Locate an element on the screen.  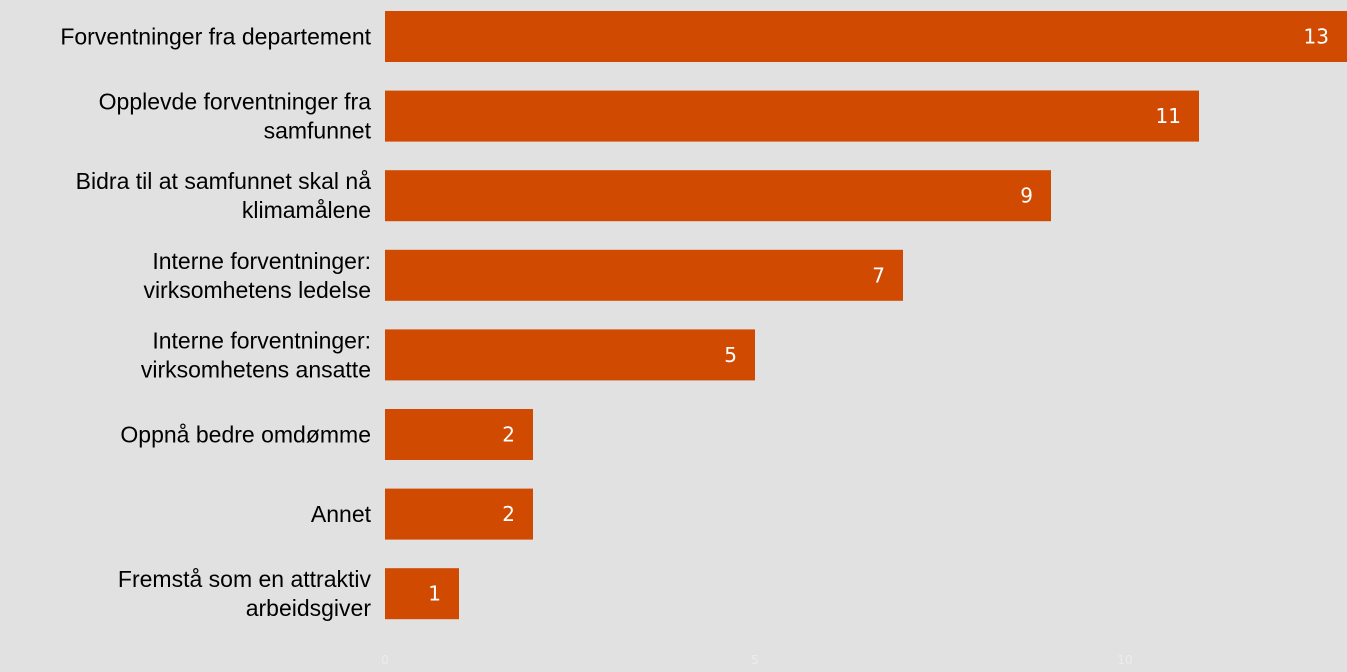
x-tick-label-1: 5 is located at coordinates (755, 660).